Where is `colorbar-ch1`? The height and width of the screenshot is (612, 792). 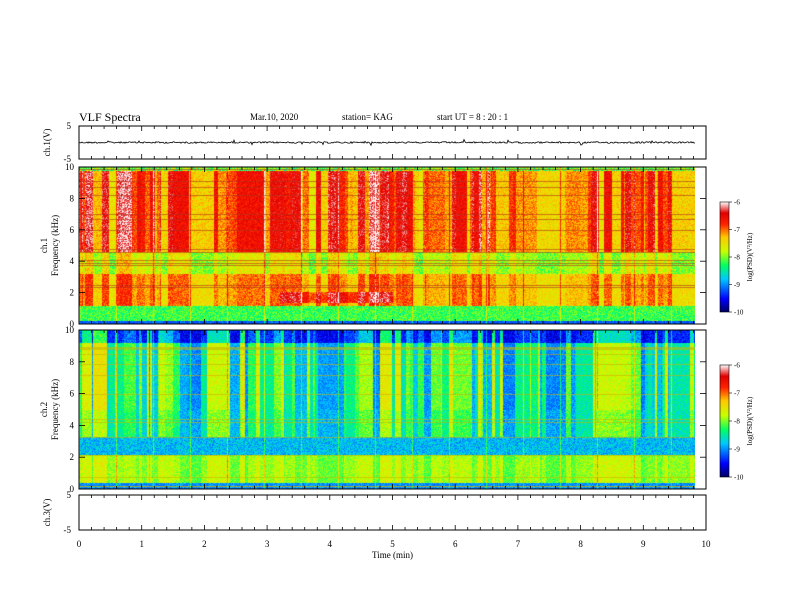
colorbar-ch1 is located at coordinates (724, 257).